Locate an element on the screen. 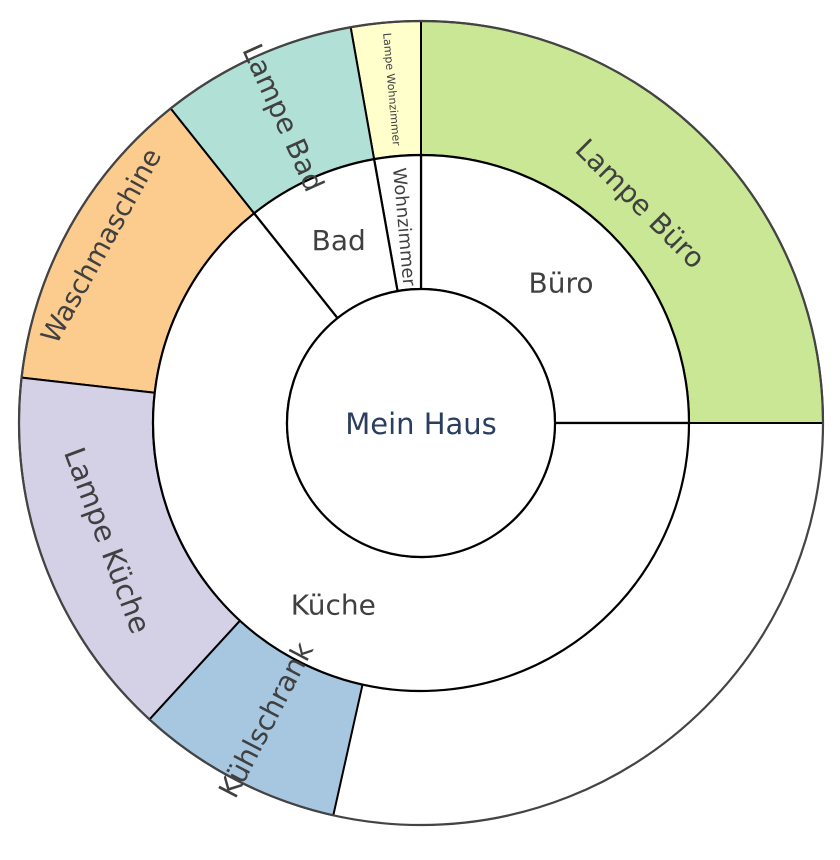 The width and height of the screenshot is (840, 860). center-label: Mein Haus is located at coordinates (421, 424).